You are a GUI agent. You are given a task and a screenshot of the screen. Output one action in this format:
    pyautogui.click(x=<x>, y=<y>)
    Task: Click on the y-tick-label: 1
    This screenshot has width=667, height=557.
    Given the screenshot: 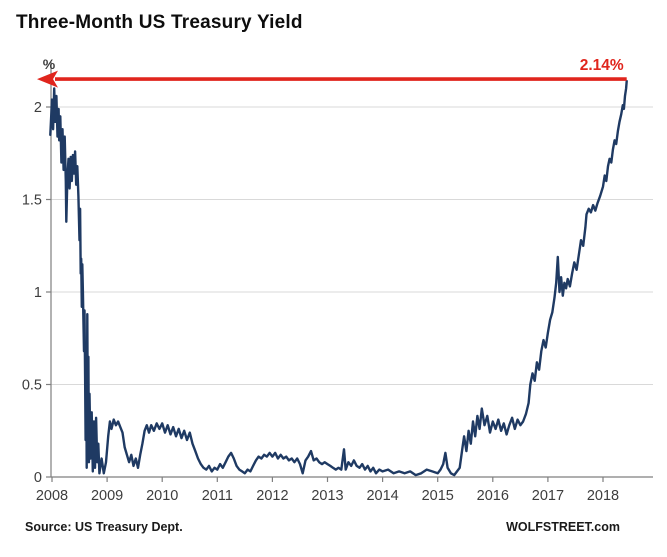 What is the action you would take?
    pyautogui.click(x=38, y=293)
    